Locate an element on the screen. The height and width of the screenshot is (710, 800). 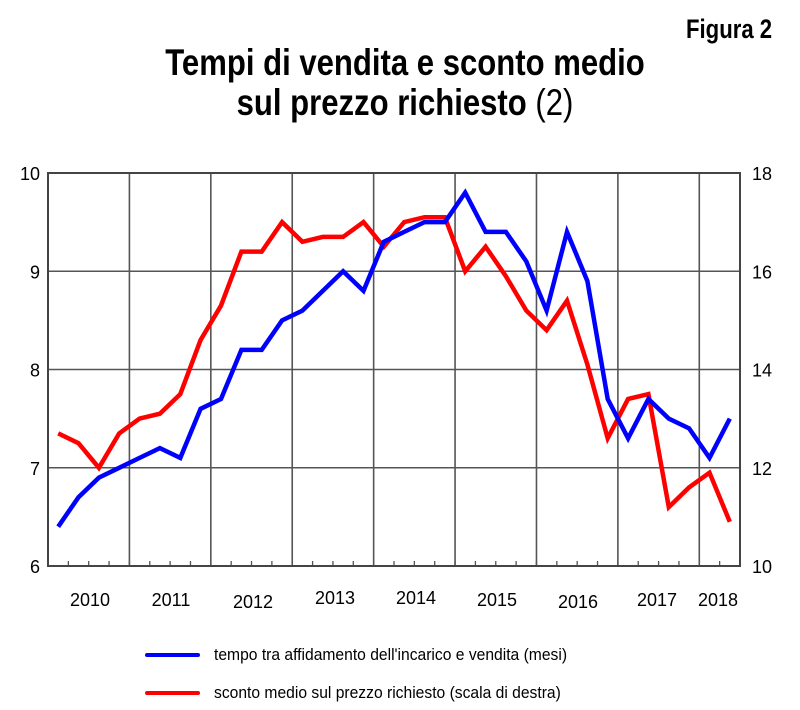
chart-title-line2: sul prezzo richiesto (2) is located at coordinates (405, 103).